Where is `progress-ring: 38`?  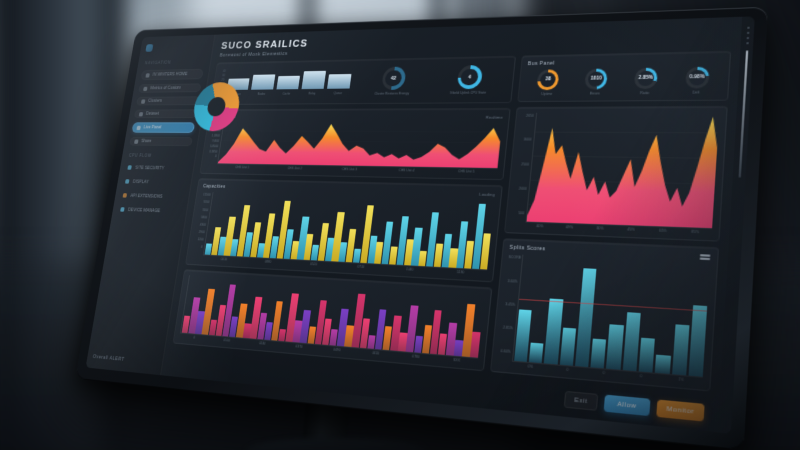
progress-ring: 38 is located at coordinates (548, 80).